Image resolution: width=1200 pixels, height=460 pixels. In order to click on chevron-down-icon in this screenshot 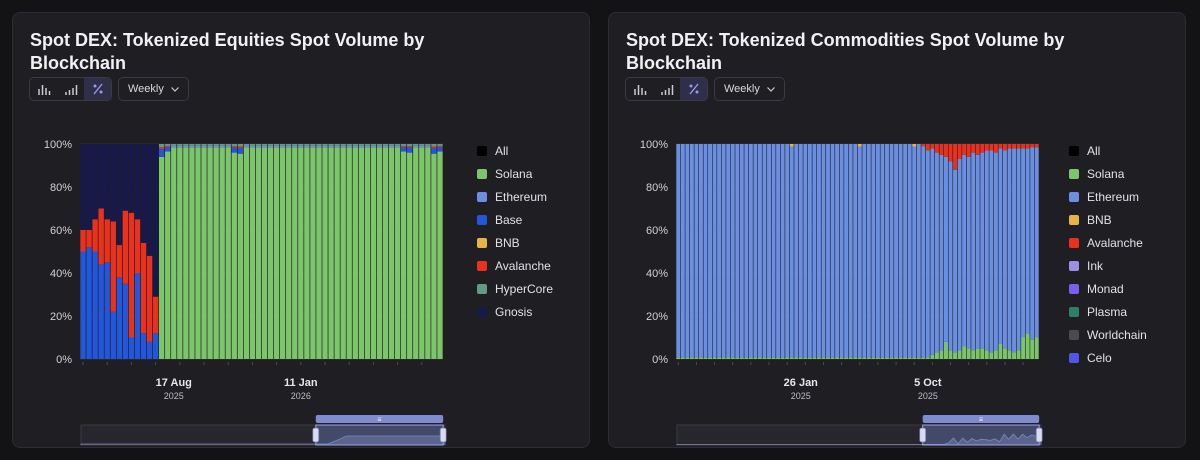, I will do `click(174, 89)`.